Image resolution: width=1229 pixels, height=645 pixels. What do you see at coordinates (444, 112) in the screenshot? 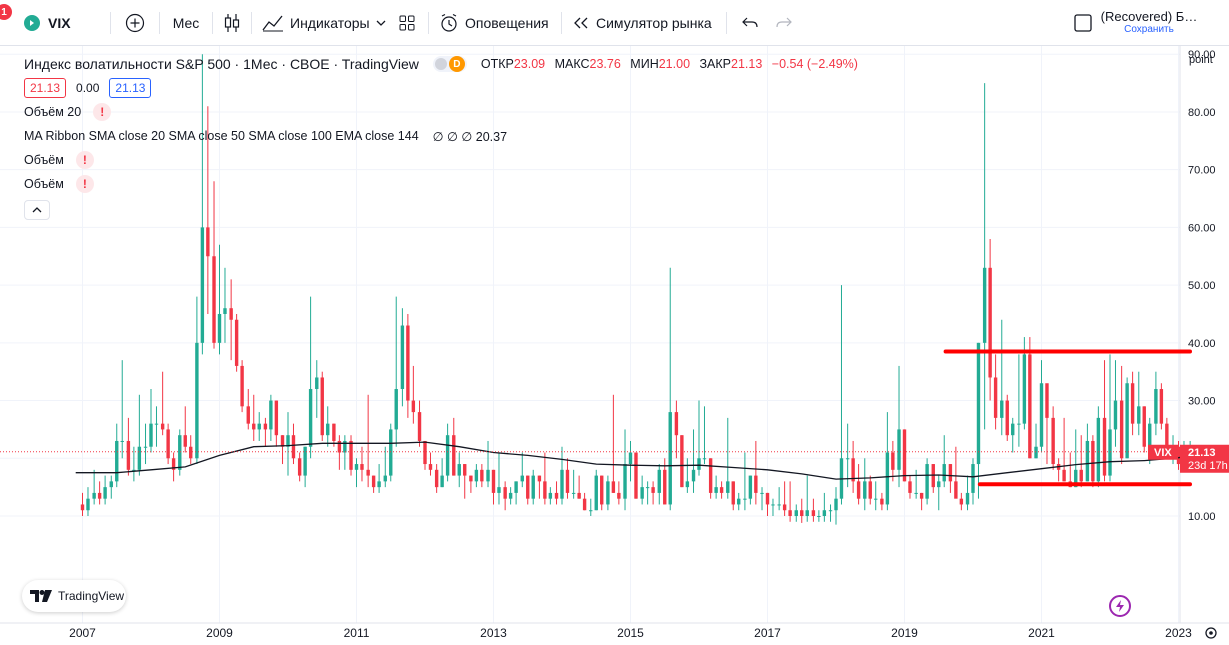
I see `study-volume20: Объём 20 !` at bounding box center [444, 112].